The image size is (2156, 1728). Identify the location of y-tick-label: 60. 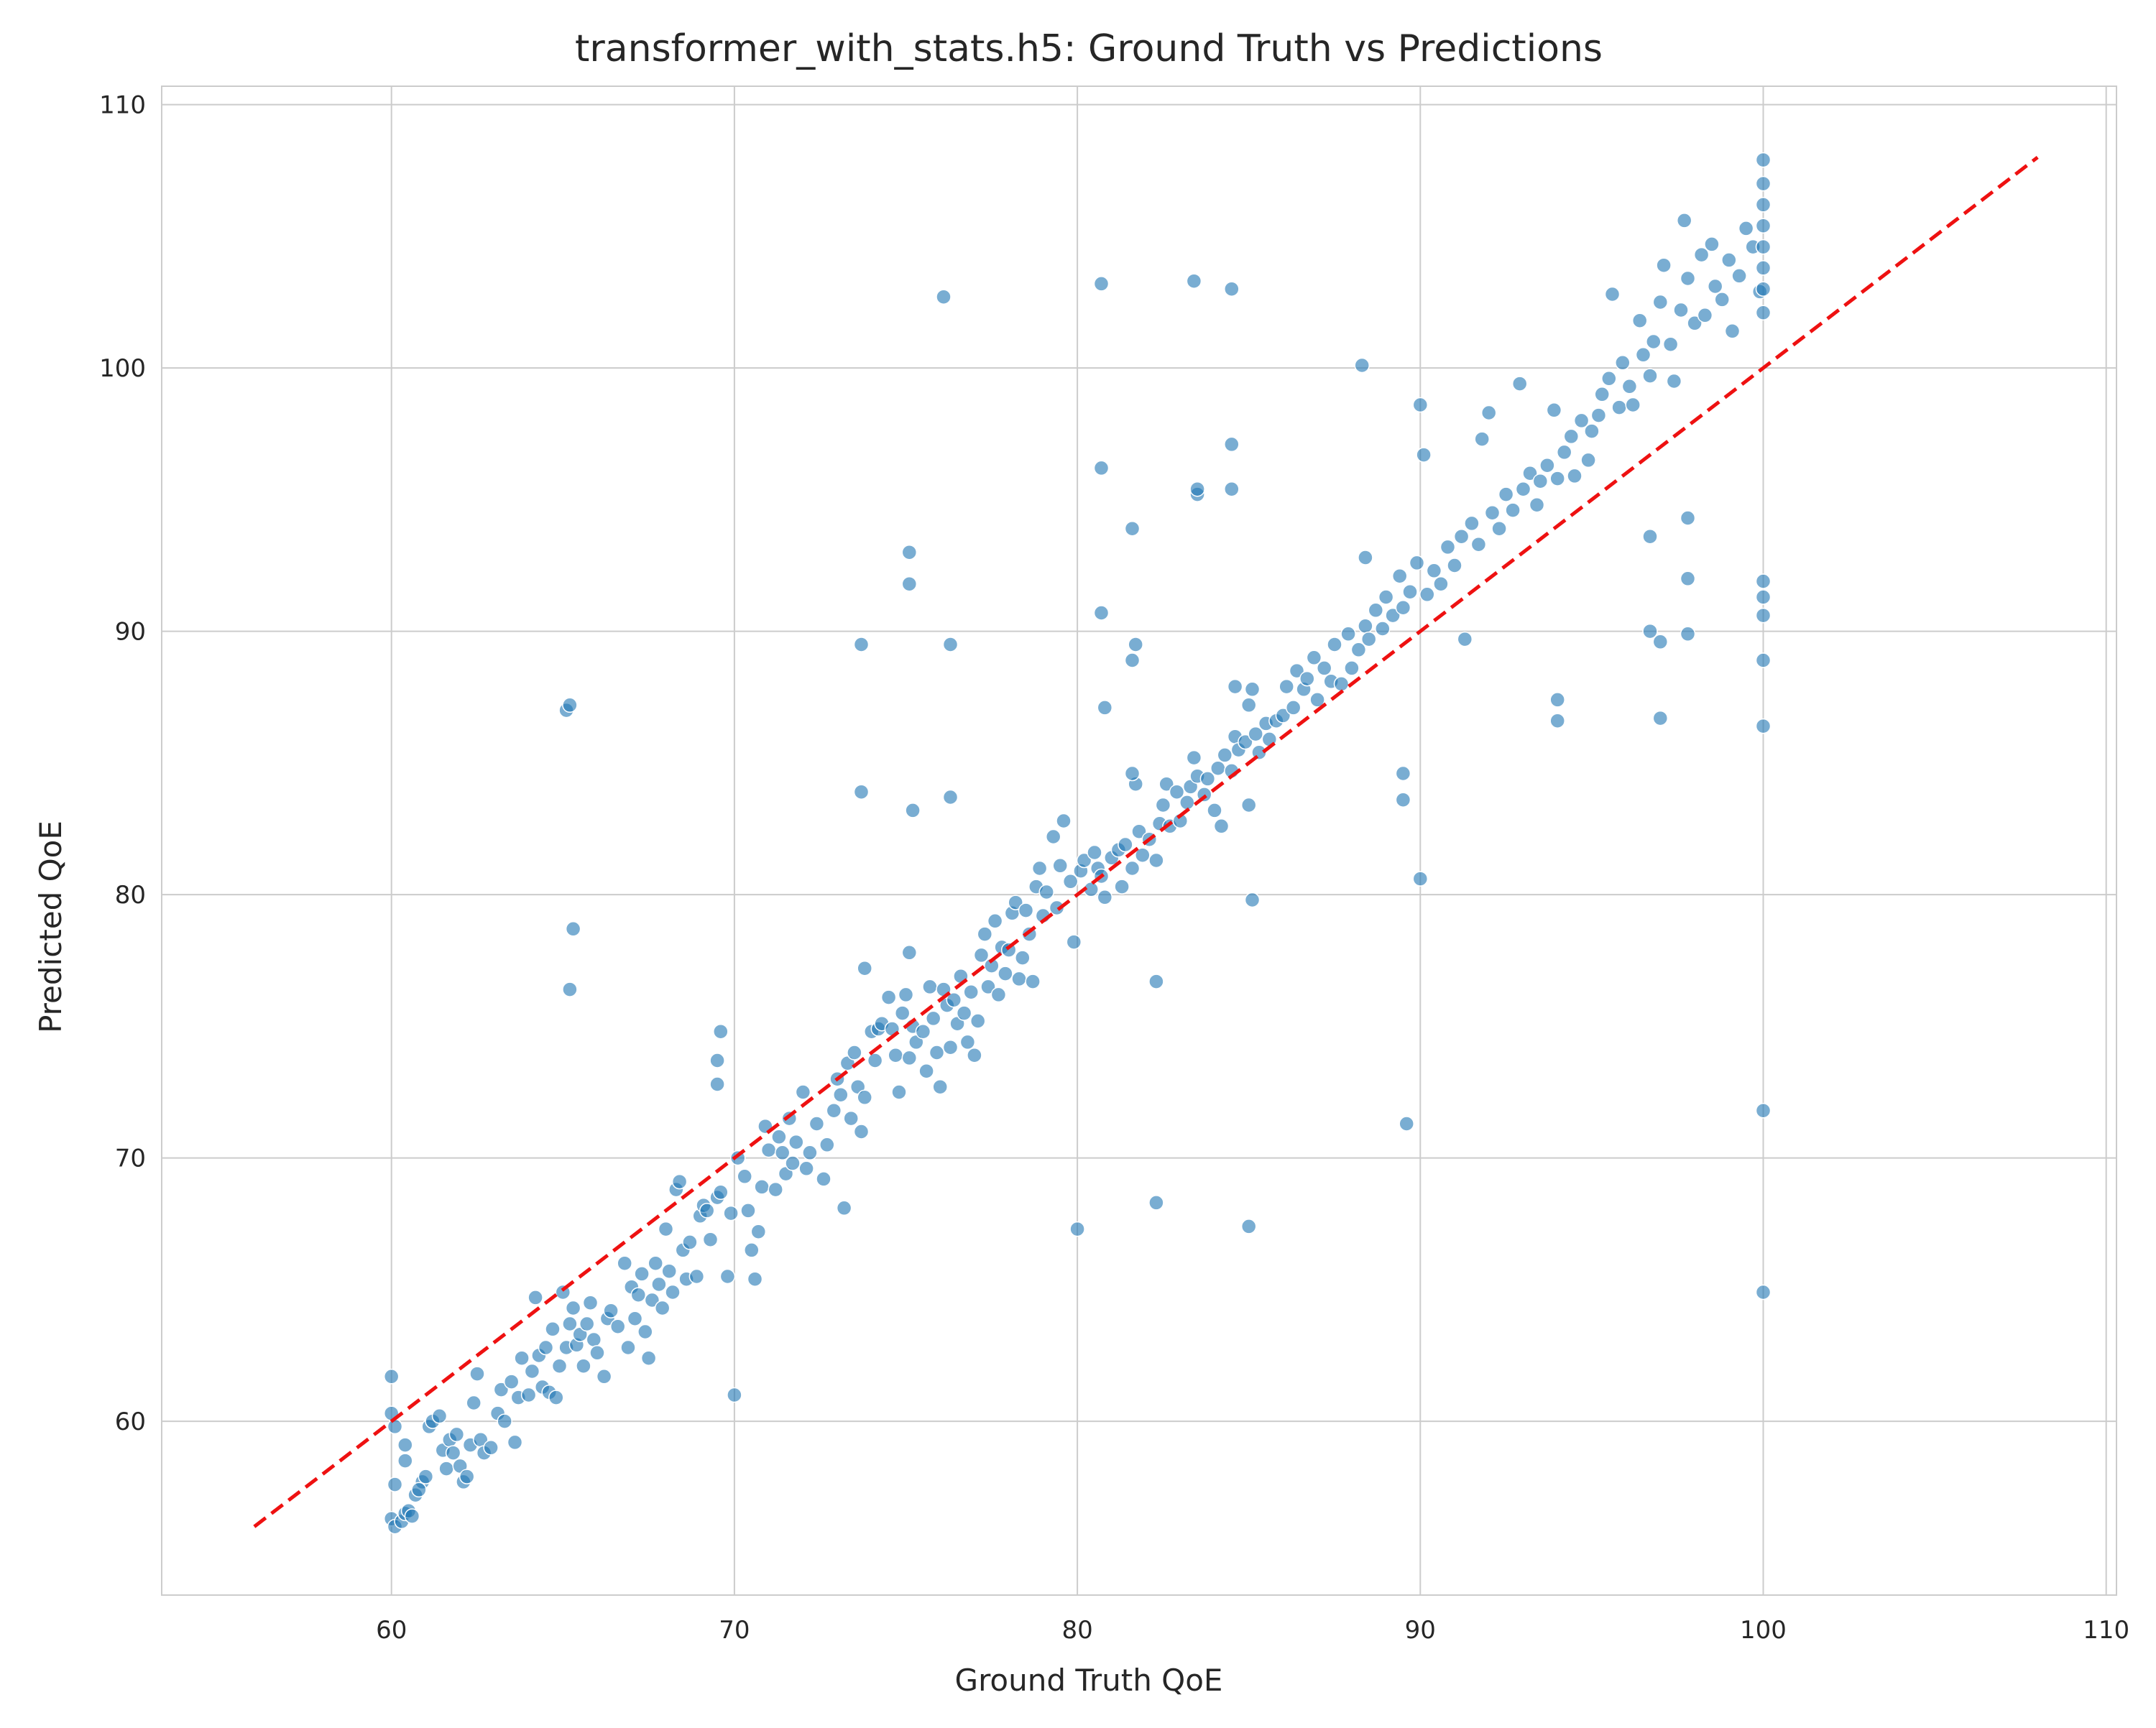
(130, 1422).